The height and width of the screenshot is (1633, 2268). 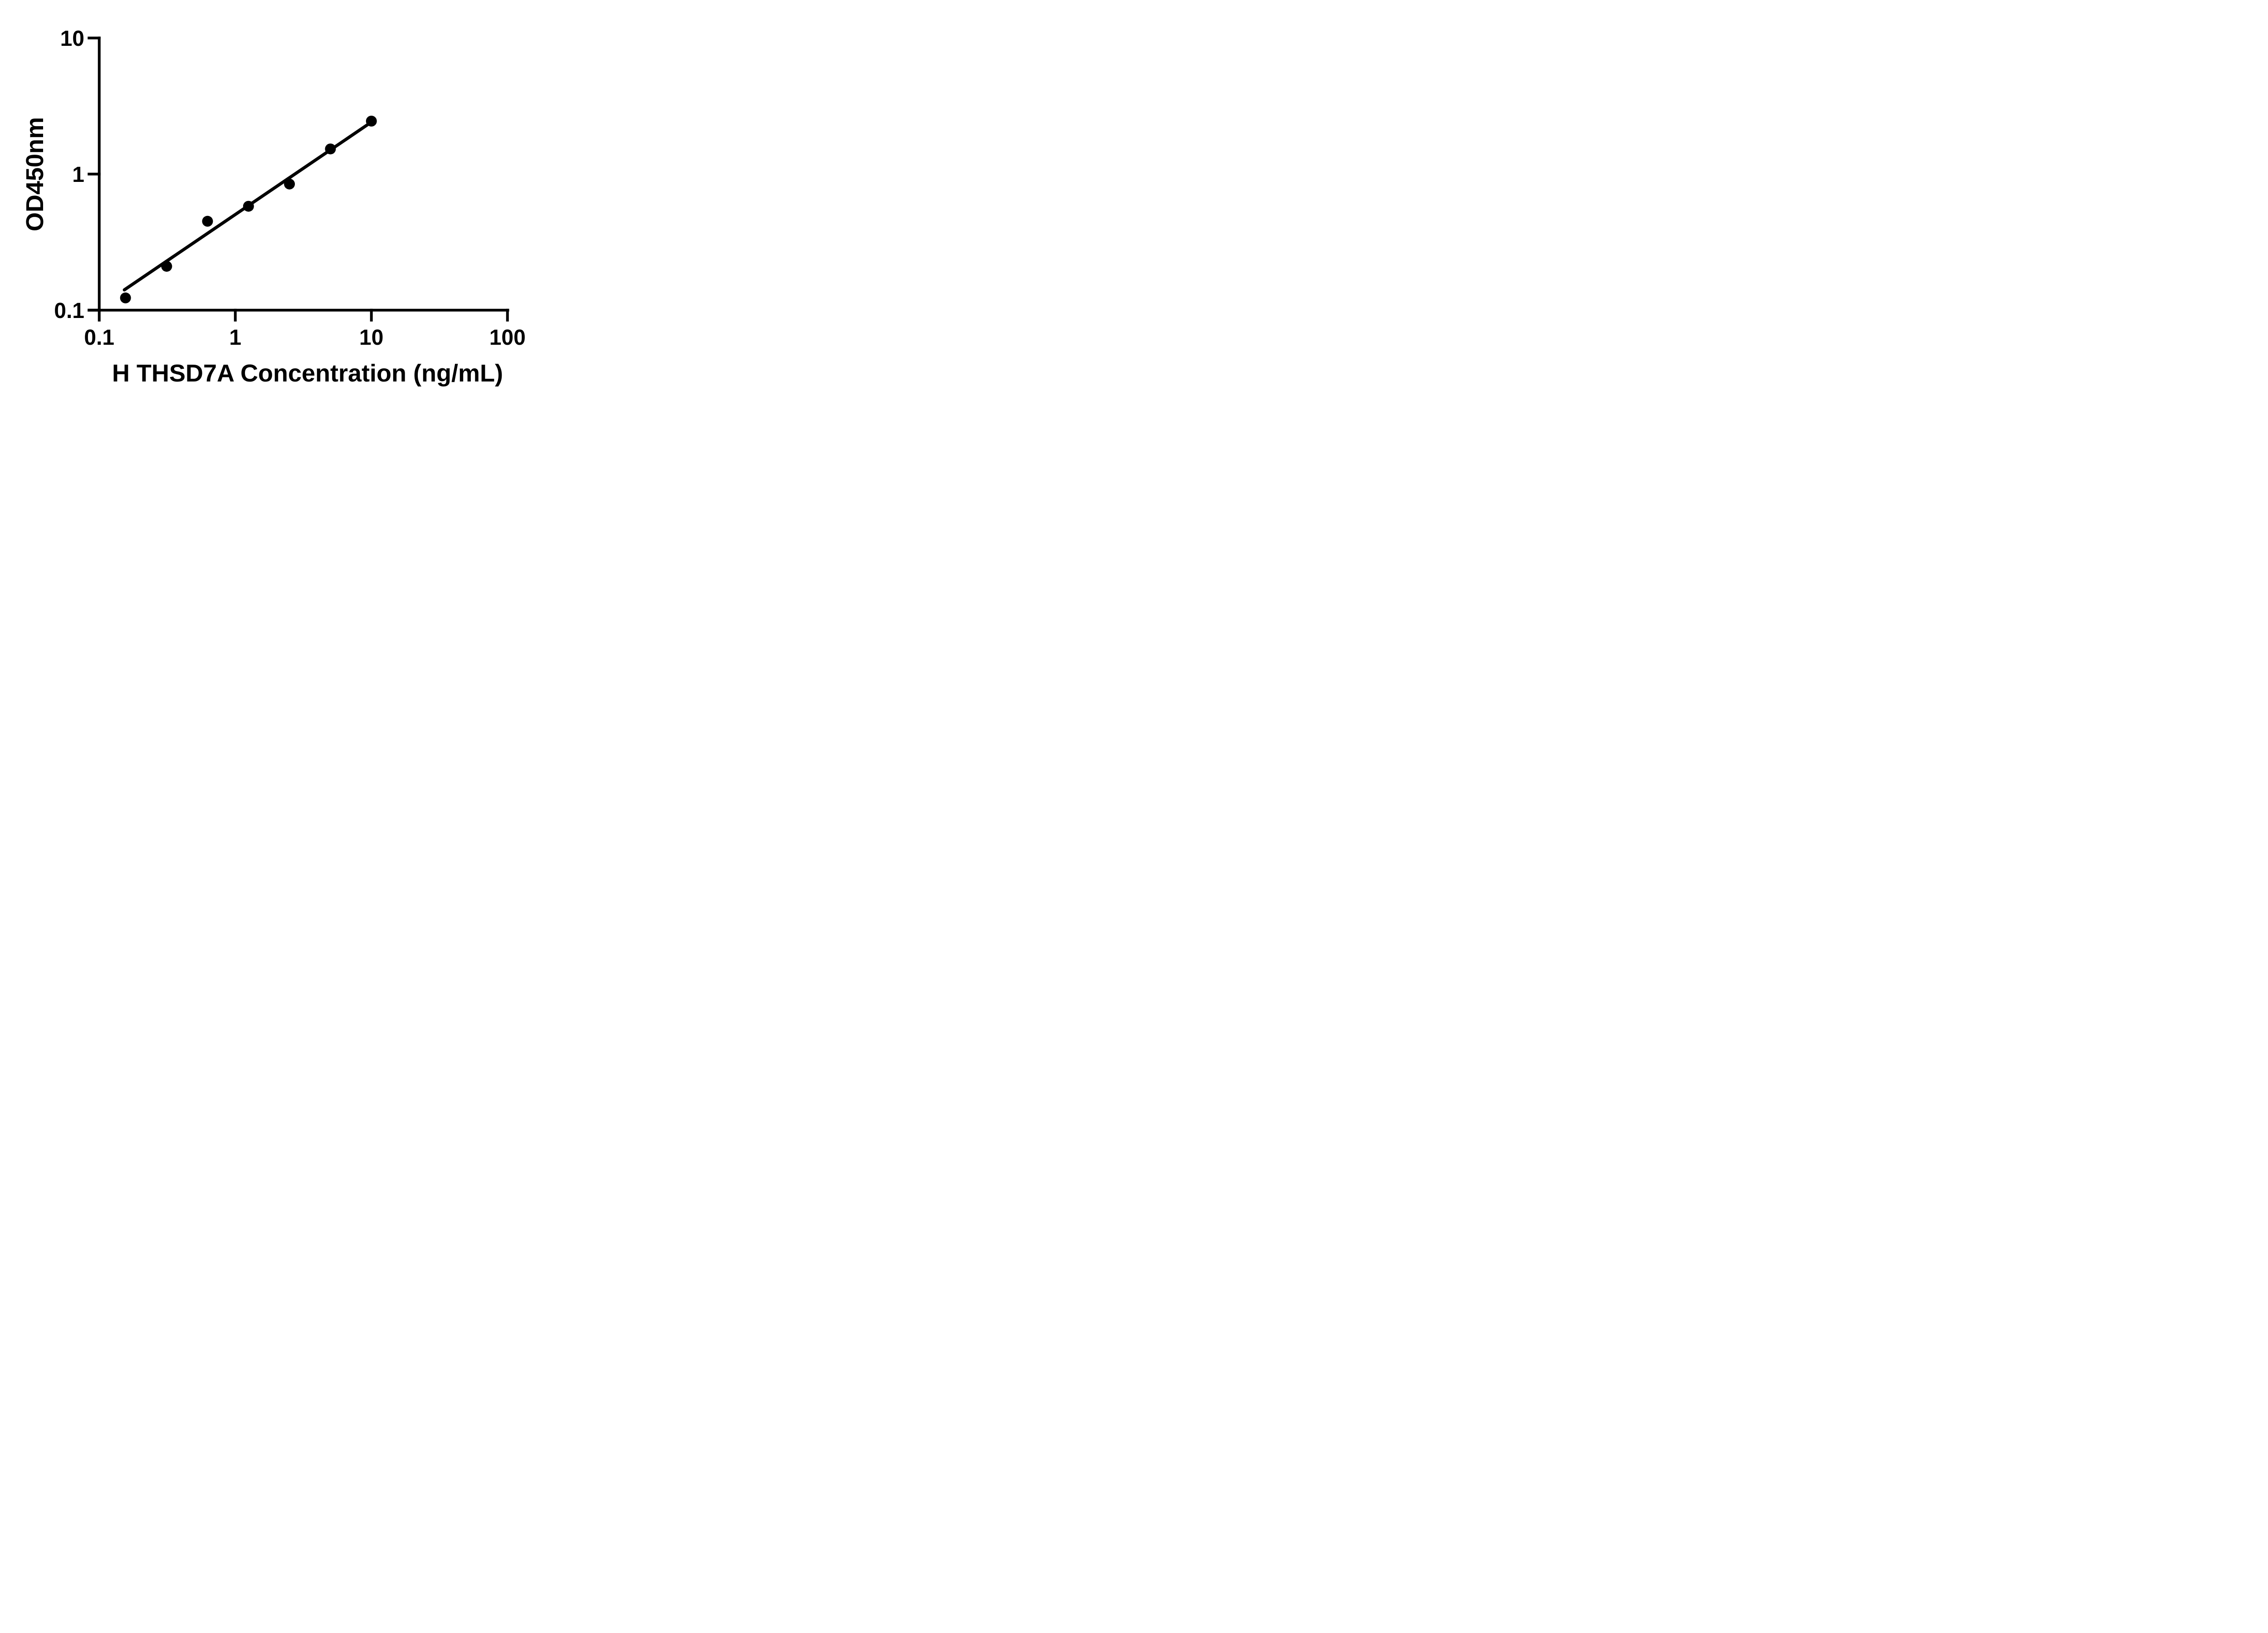 I want to click on plot-data, so click(x=249, y=209).